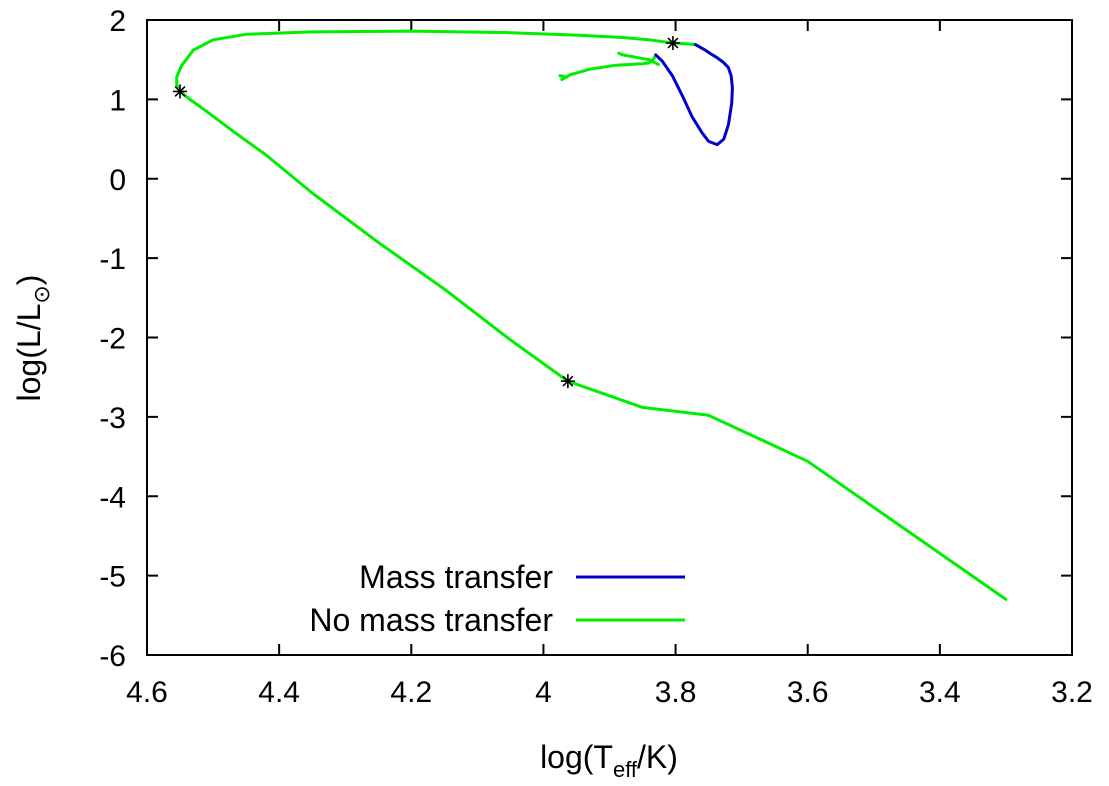 This screenshot has width=1109, height=786. What do you see at coordinates (117, 21) in the screenshot?
I see `y-tick-label: 2` at bounding box center [117, 21].